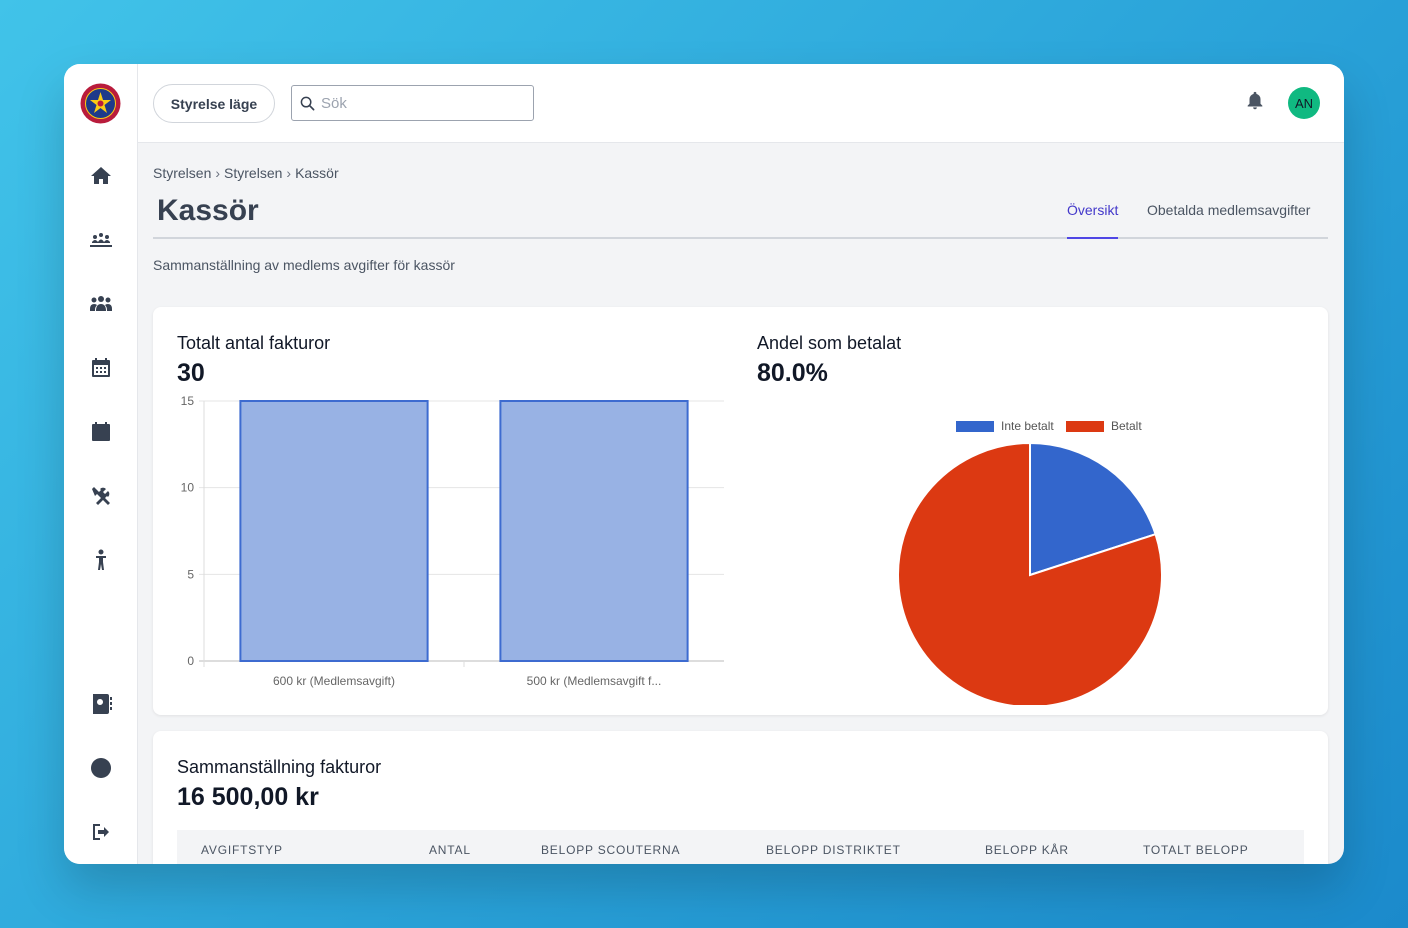 The height and width of the screenshot is (928, 1408). Describe the element at coordinates (334, 681) in the screenshot. I see `x-tick-label: 600 kr (Medlemsavgift)` at that location.